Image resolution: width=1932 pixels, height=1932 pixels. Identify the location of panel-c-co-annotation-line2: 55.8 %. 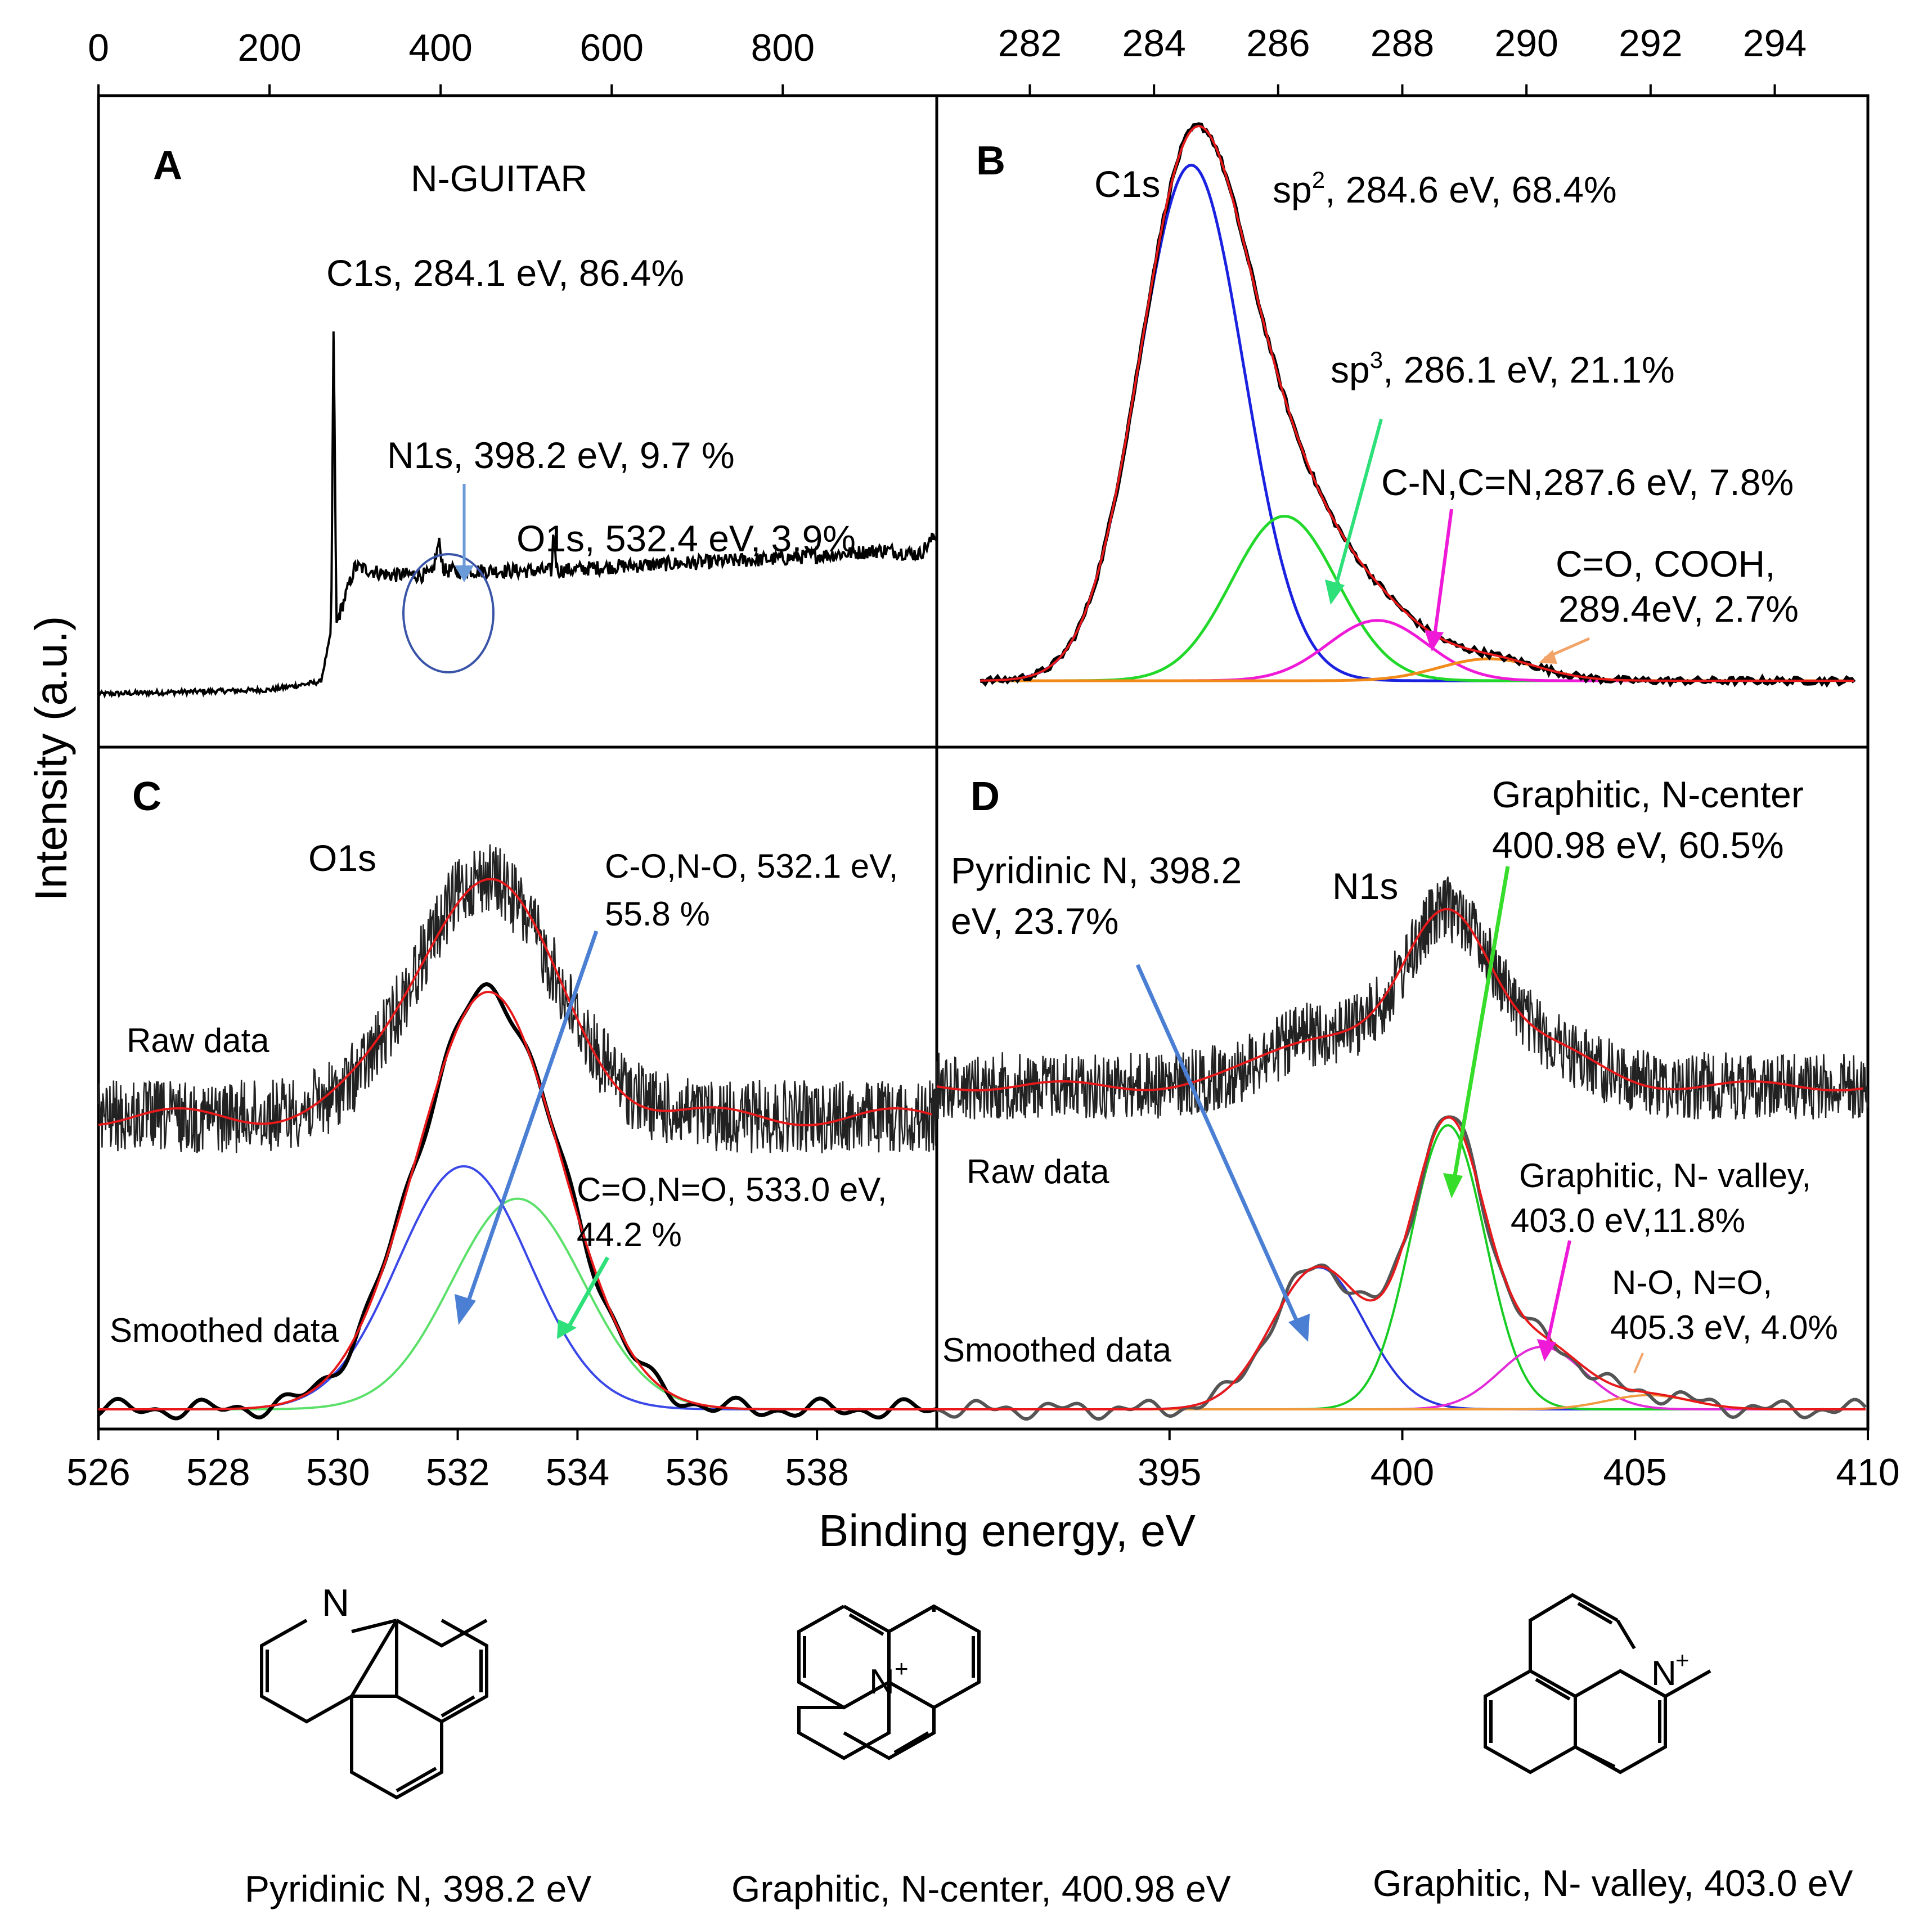
(657, 914).